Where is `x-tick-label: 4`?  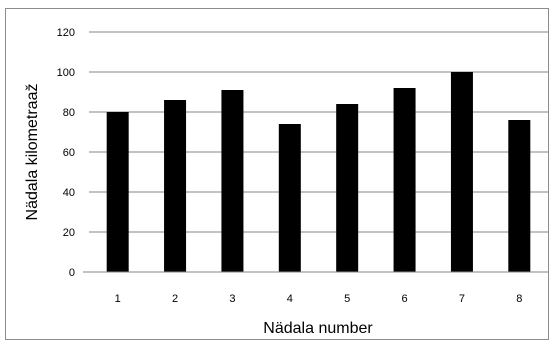 x-tick-label: 4 is located at coordinates (290, 299).